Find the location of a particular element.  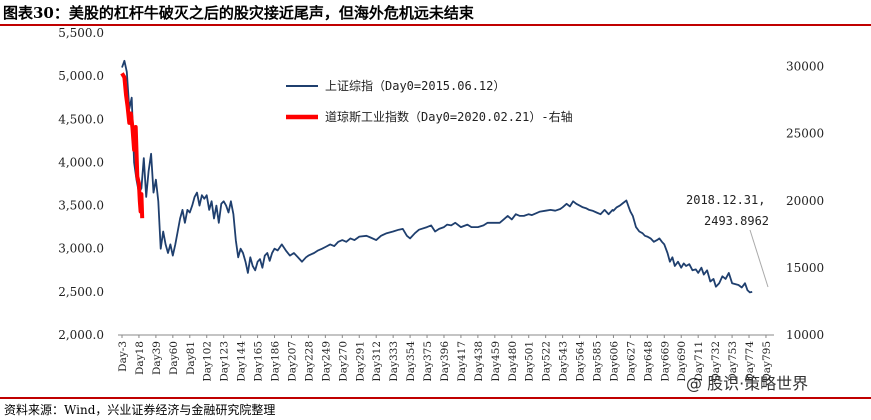

legend-label-dow: 道琼斯工业指数（Day0=2020.02.21）-右轴 is located at coordinates (449, 116).